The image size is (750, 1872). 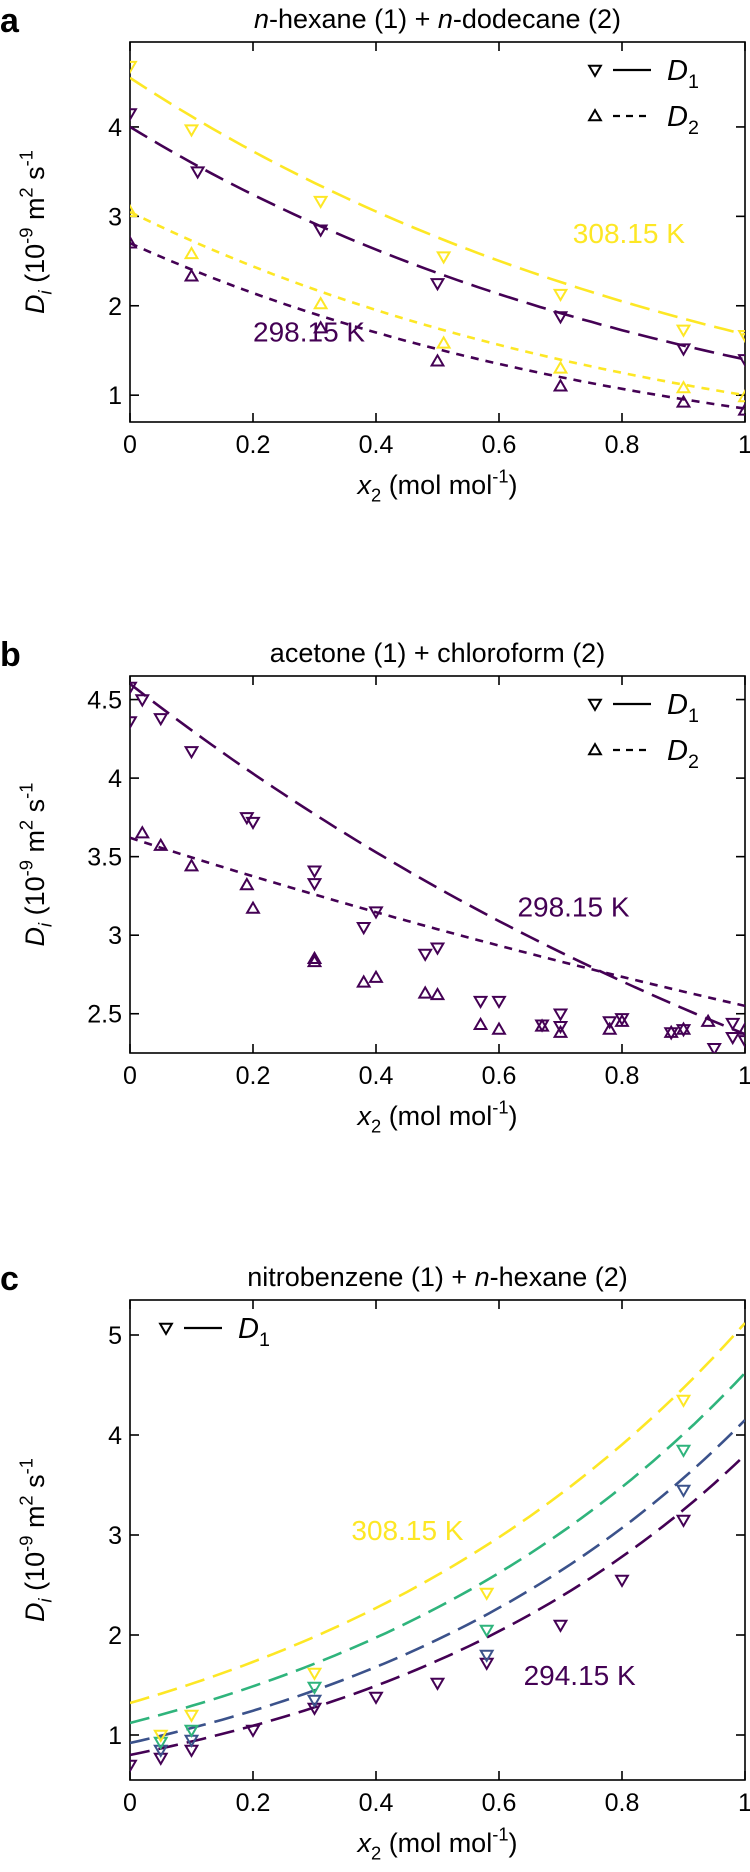 I want to click on y-tick-label: 2, so click(x=115, y=1636).